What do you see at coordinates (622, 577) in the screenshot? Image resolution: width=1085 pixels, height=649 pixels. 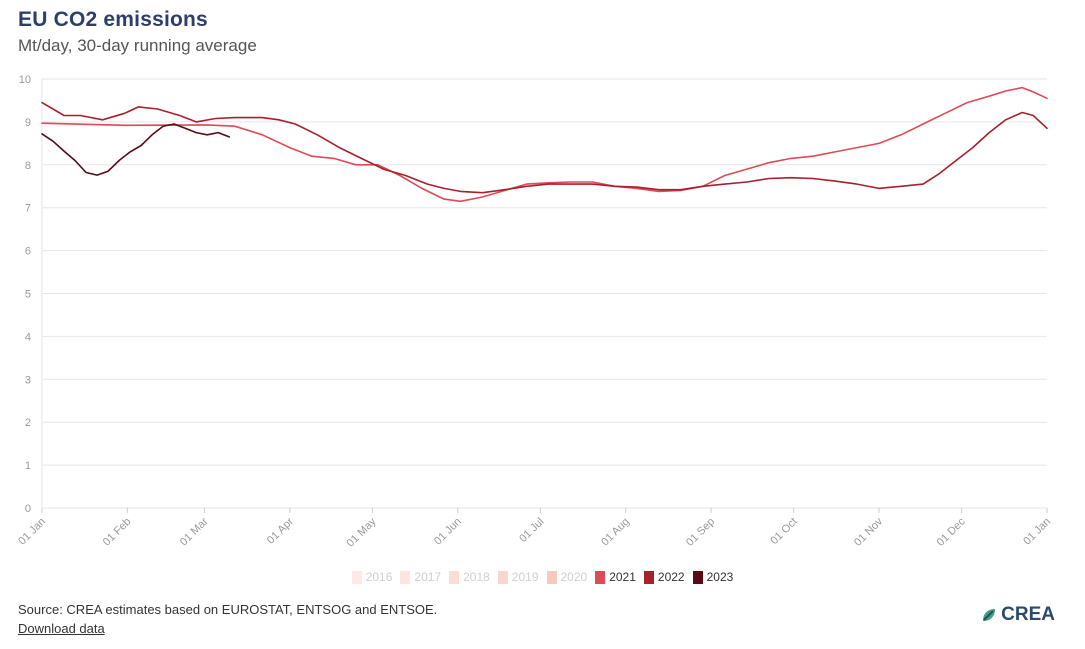 I see `legend-label: 2021` at bounding box center [622, 577].